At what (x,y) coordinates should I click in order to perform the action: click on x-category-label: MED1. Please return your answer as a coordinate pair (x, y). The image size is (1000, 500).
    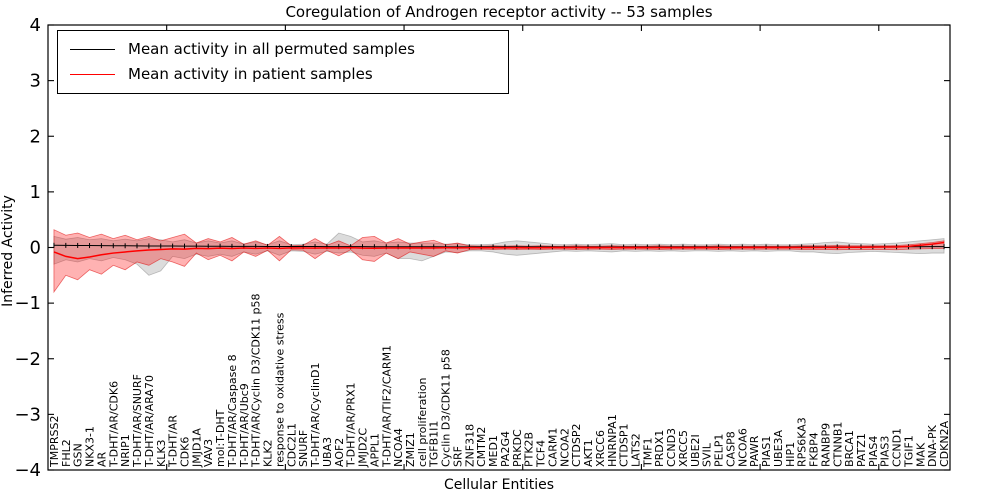
    Looking at the image, I should click on (493, 451).